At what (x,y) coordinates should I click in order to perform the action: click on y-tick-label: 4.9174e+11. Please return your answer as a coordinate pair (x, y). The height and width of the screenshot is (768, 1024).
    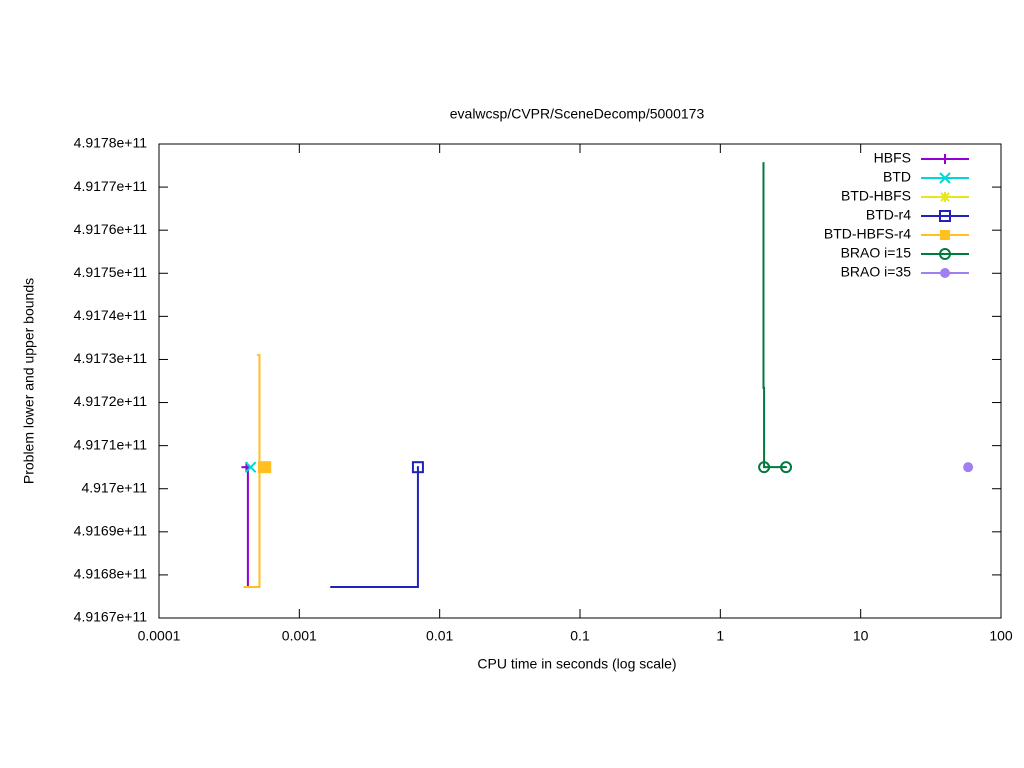
    Looking at the image, I should click on (111, 315).